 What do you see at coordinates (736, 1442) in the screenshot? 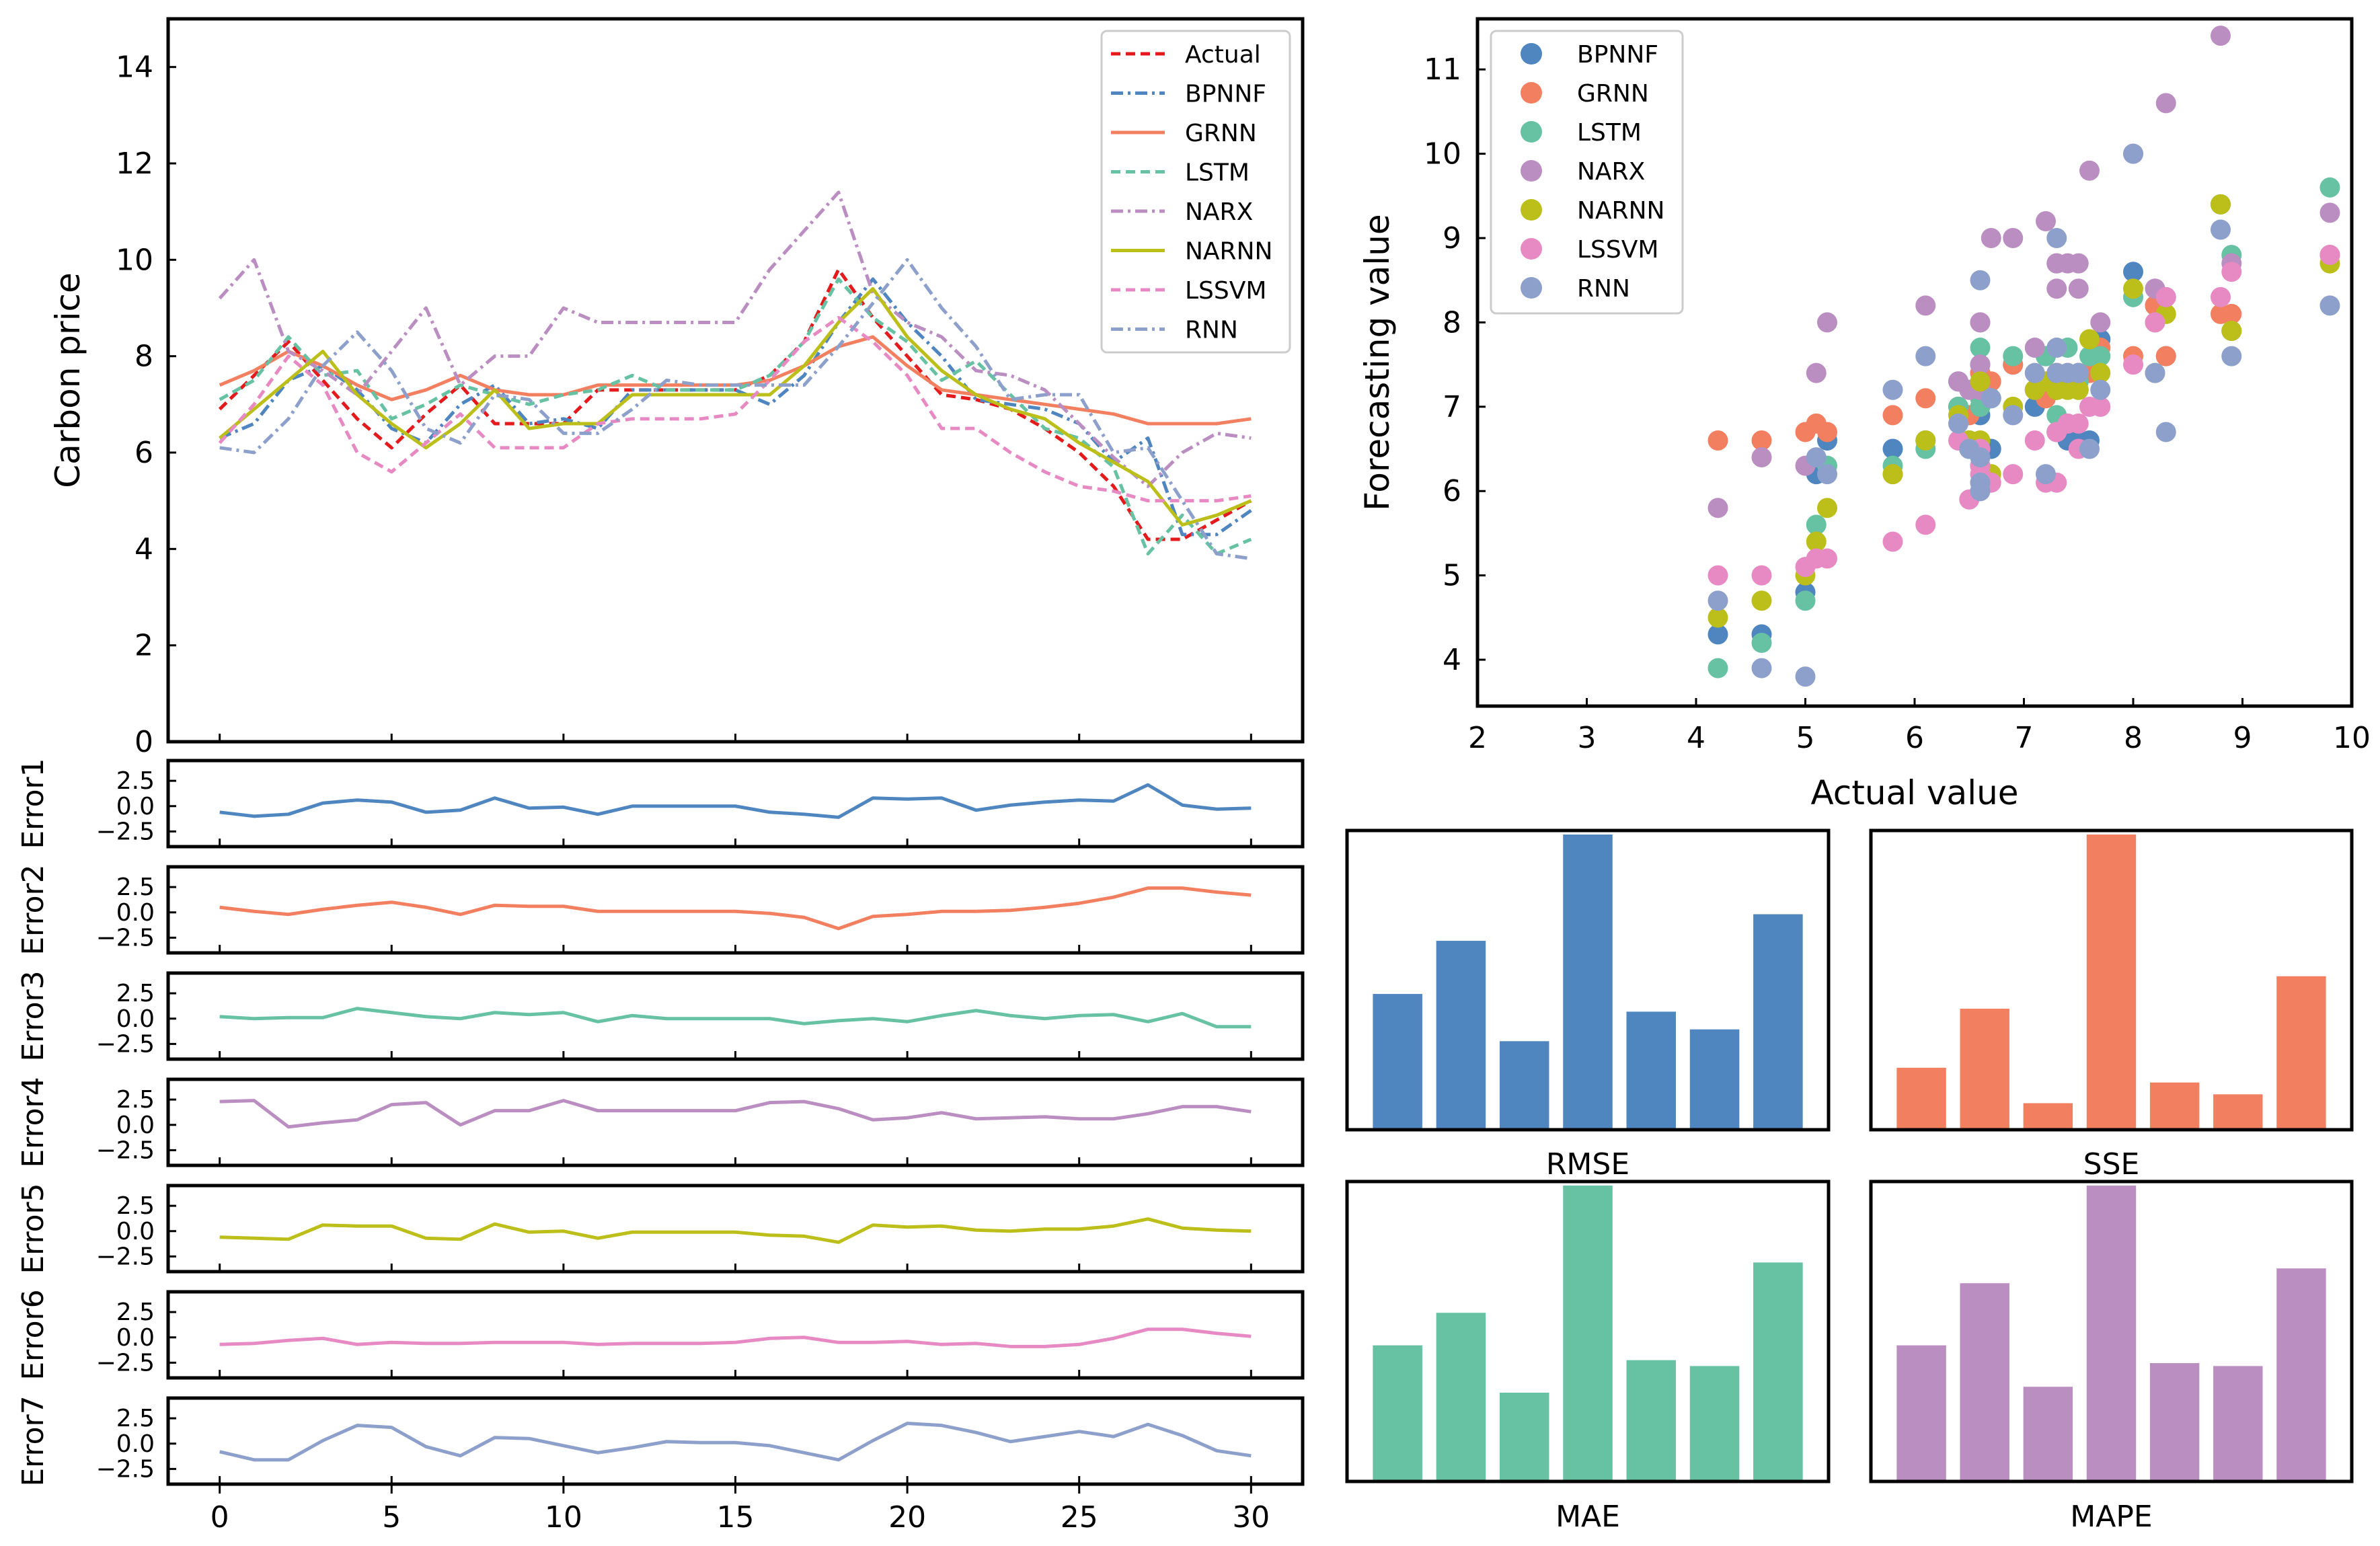
I see `error-line-rnn` at bounding box center [736, 1442].